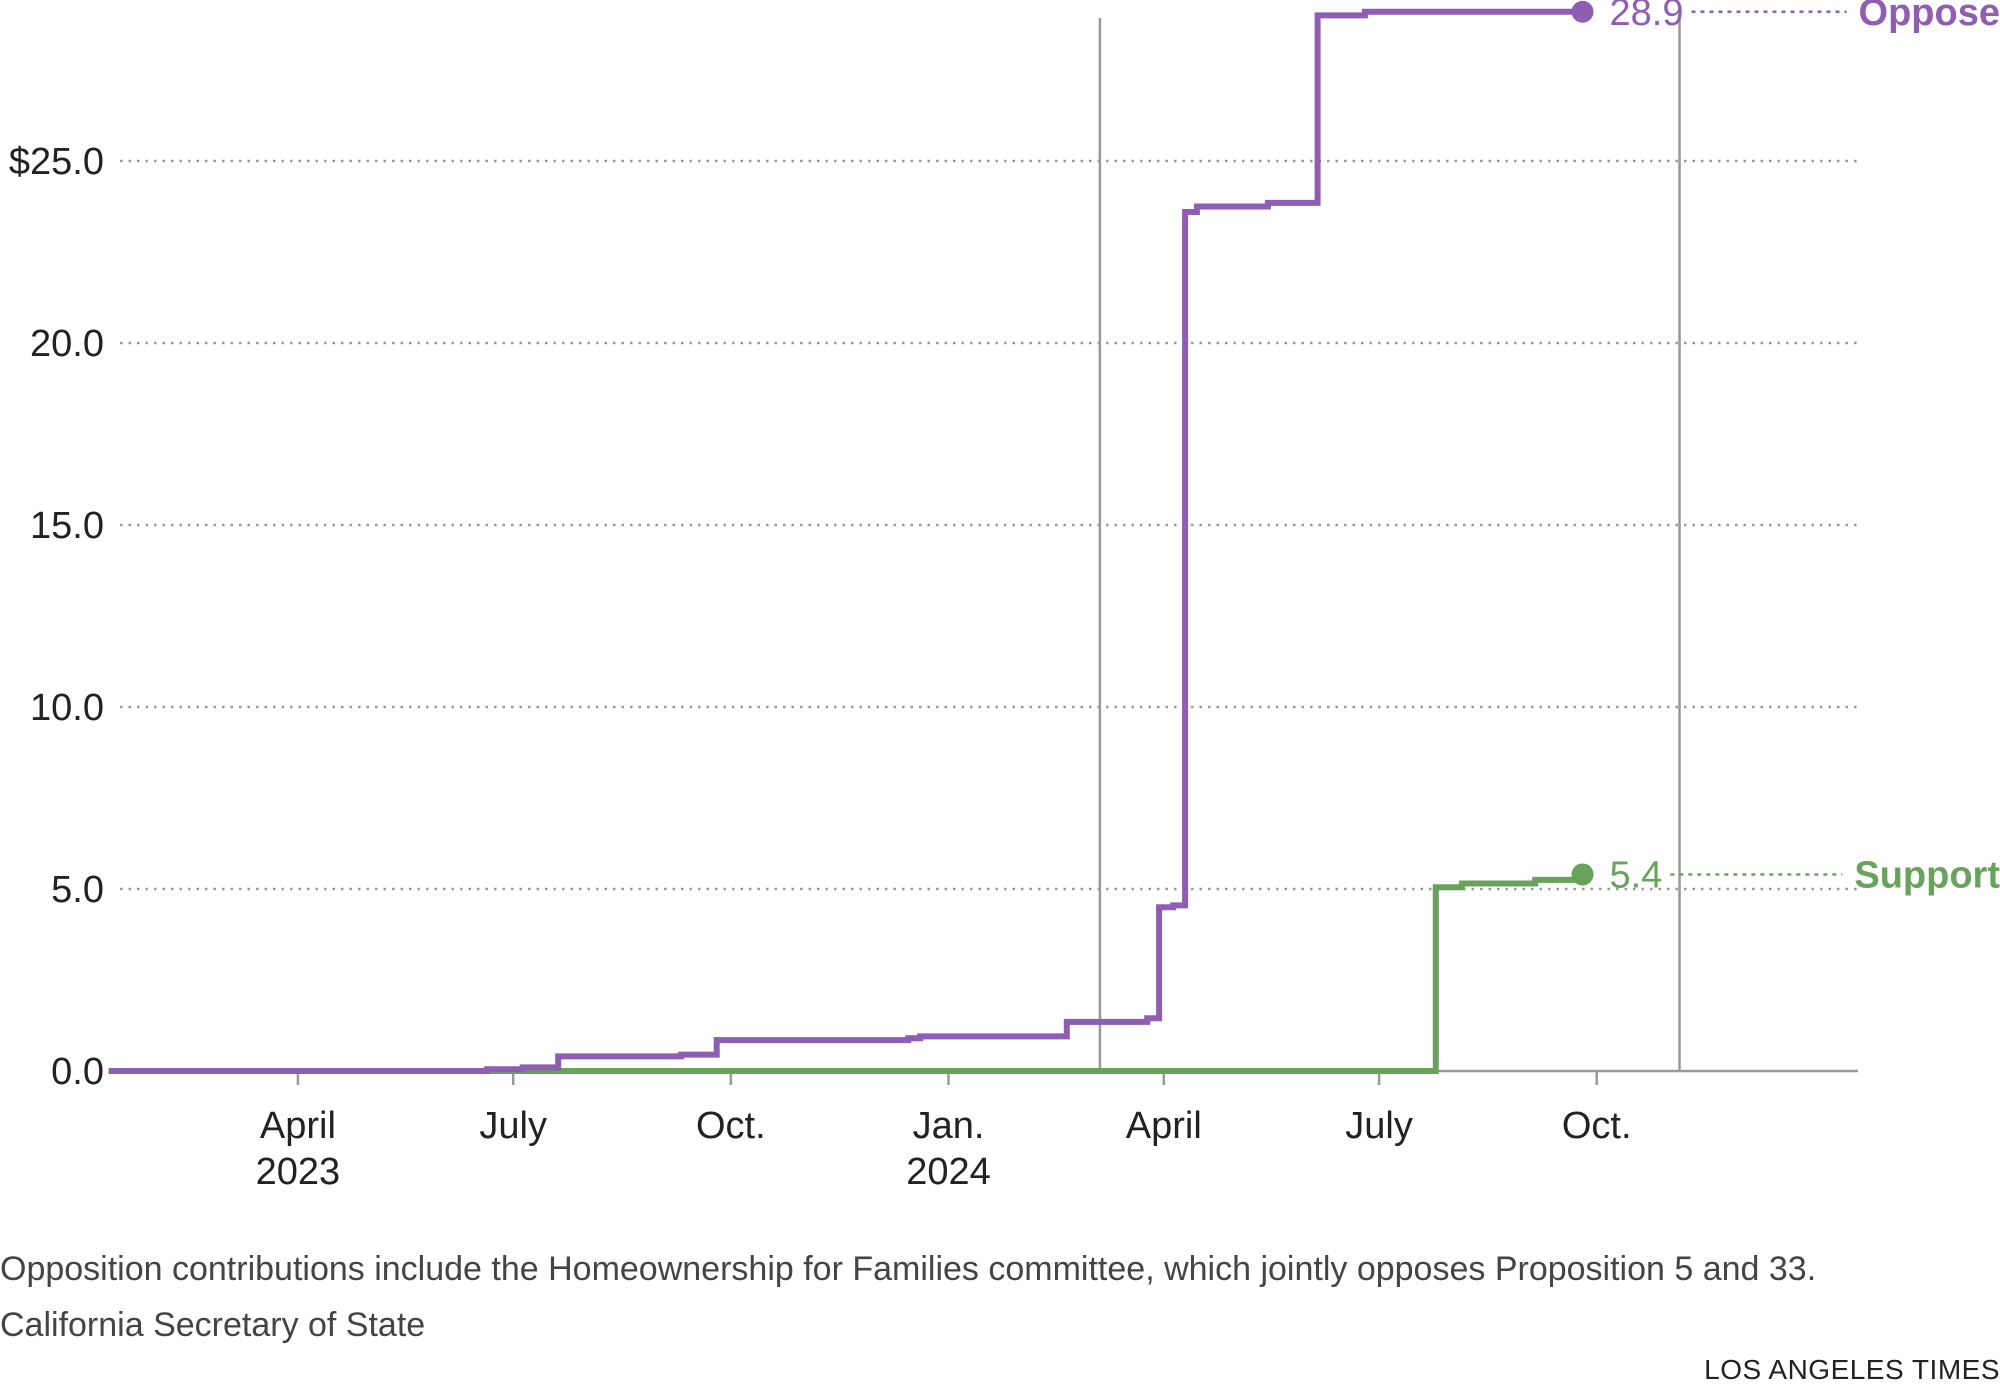  What do you see at coordinates (1927, 875) in the screenshot?
I see `support-series-label: Support` at bounding box center [1927, 875].